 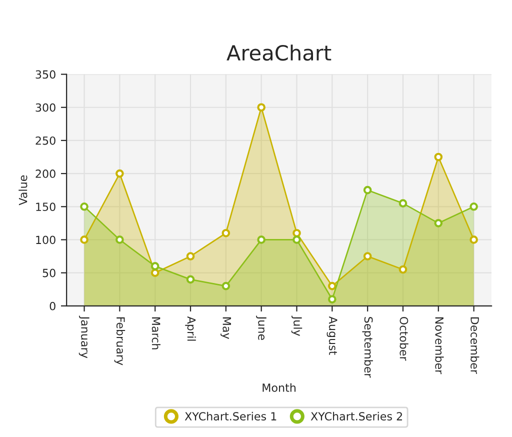 What do you see at coordinates (225, 328) in the screenshot?
I see `x-tick-label: May` at bounding box center [225, 328].